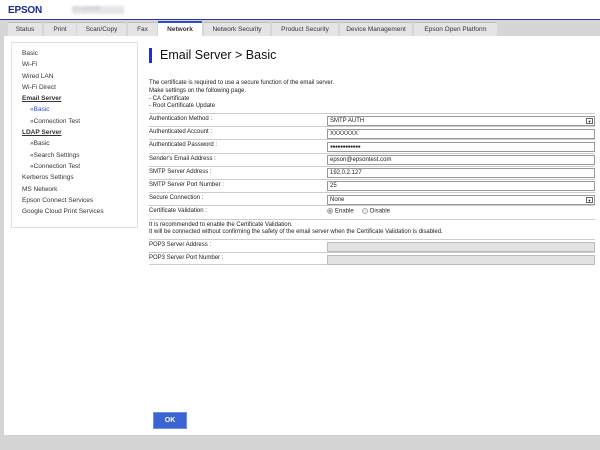  What do you see at coordinates (30, 65) in the screenshot?
I see `sidebar-item-wifi: Wi-Fi` at bounding box center [30, 65].